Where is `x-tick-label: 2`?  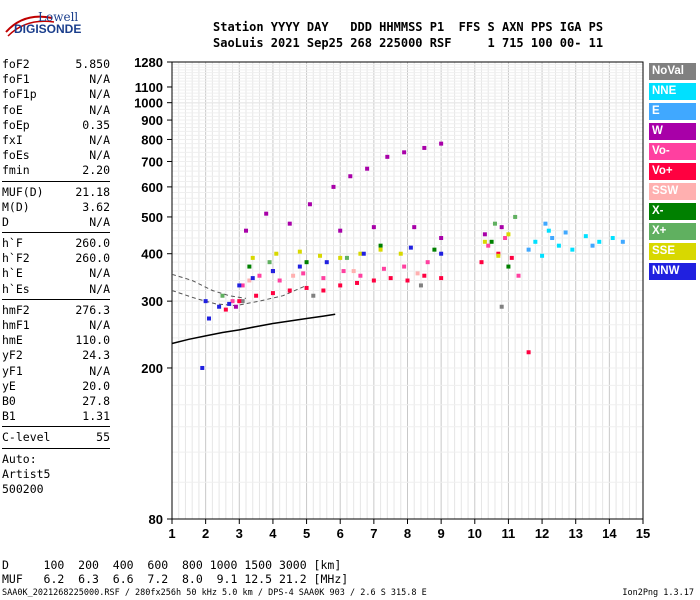 x-tick-label: 2 is located at coordinates (205, 533).